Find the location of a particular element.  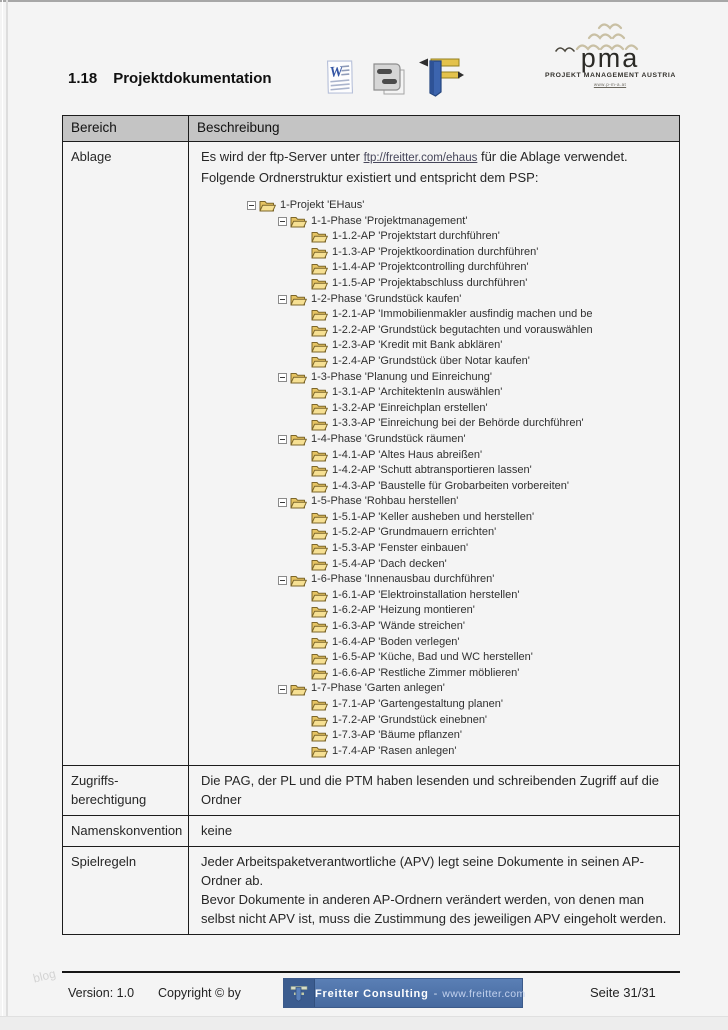

tree-item: 1-1.5-AP 'Projektabschluss durchführen' is located at coordinates (435, 284).